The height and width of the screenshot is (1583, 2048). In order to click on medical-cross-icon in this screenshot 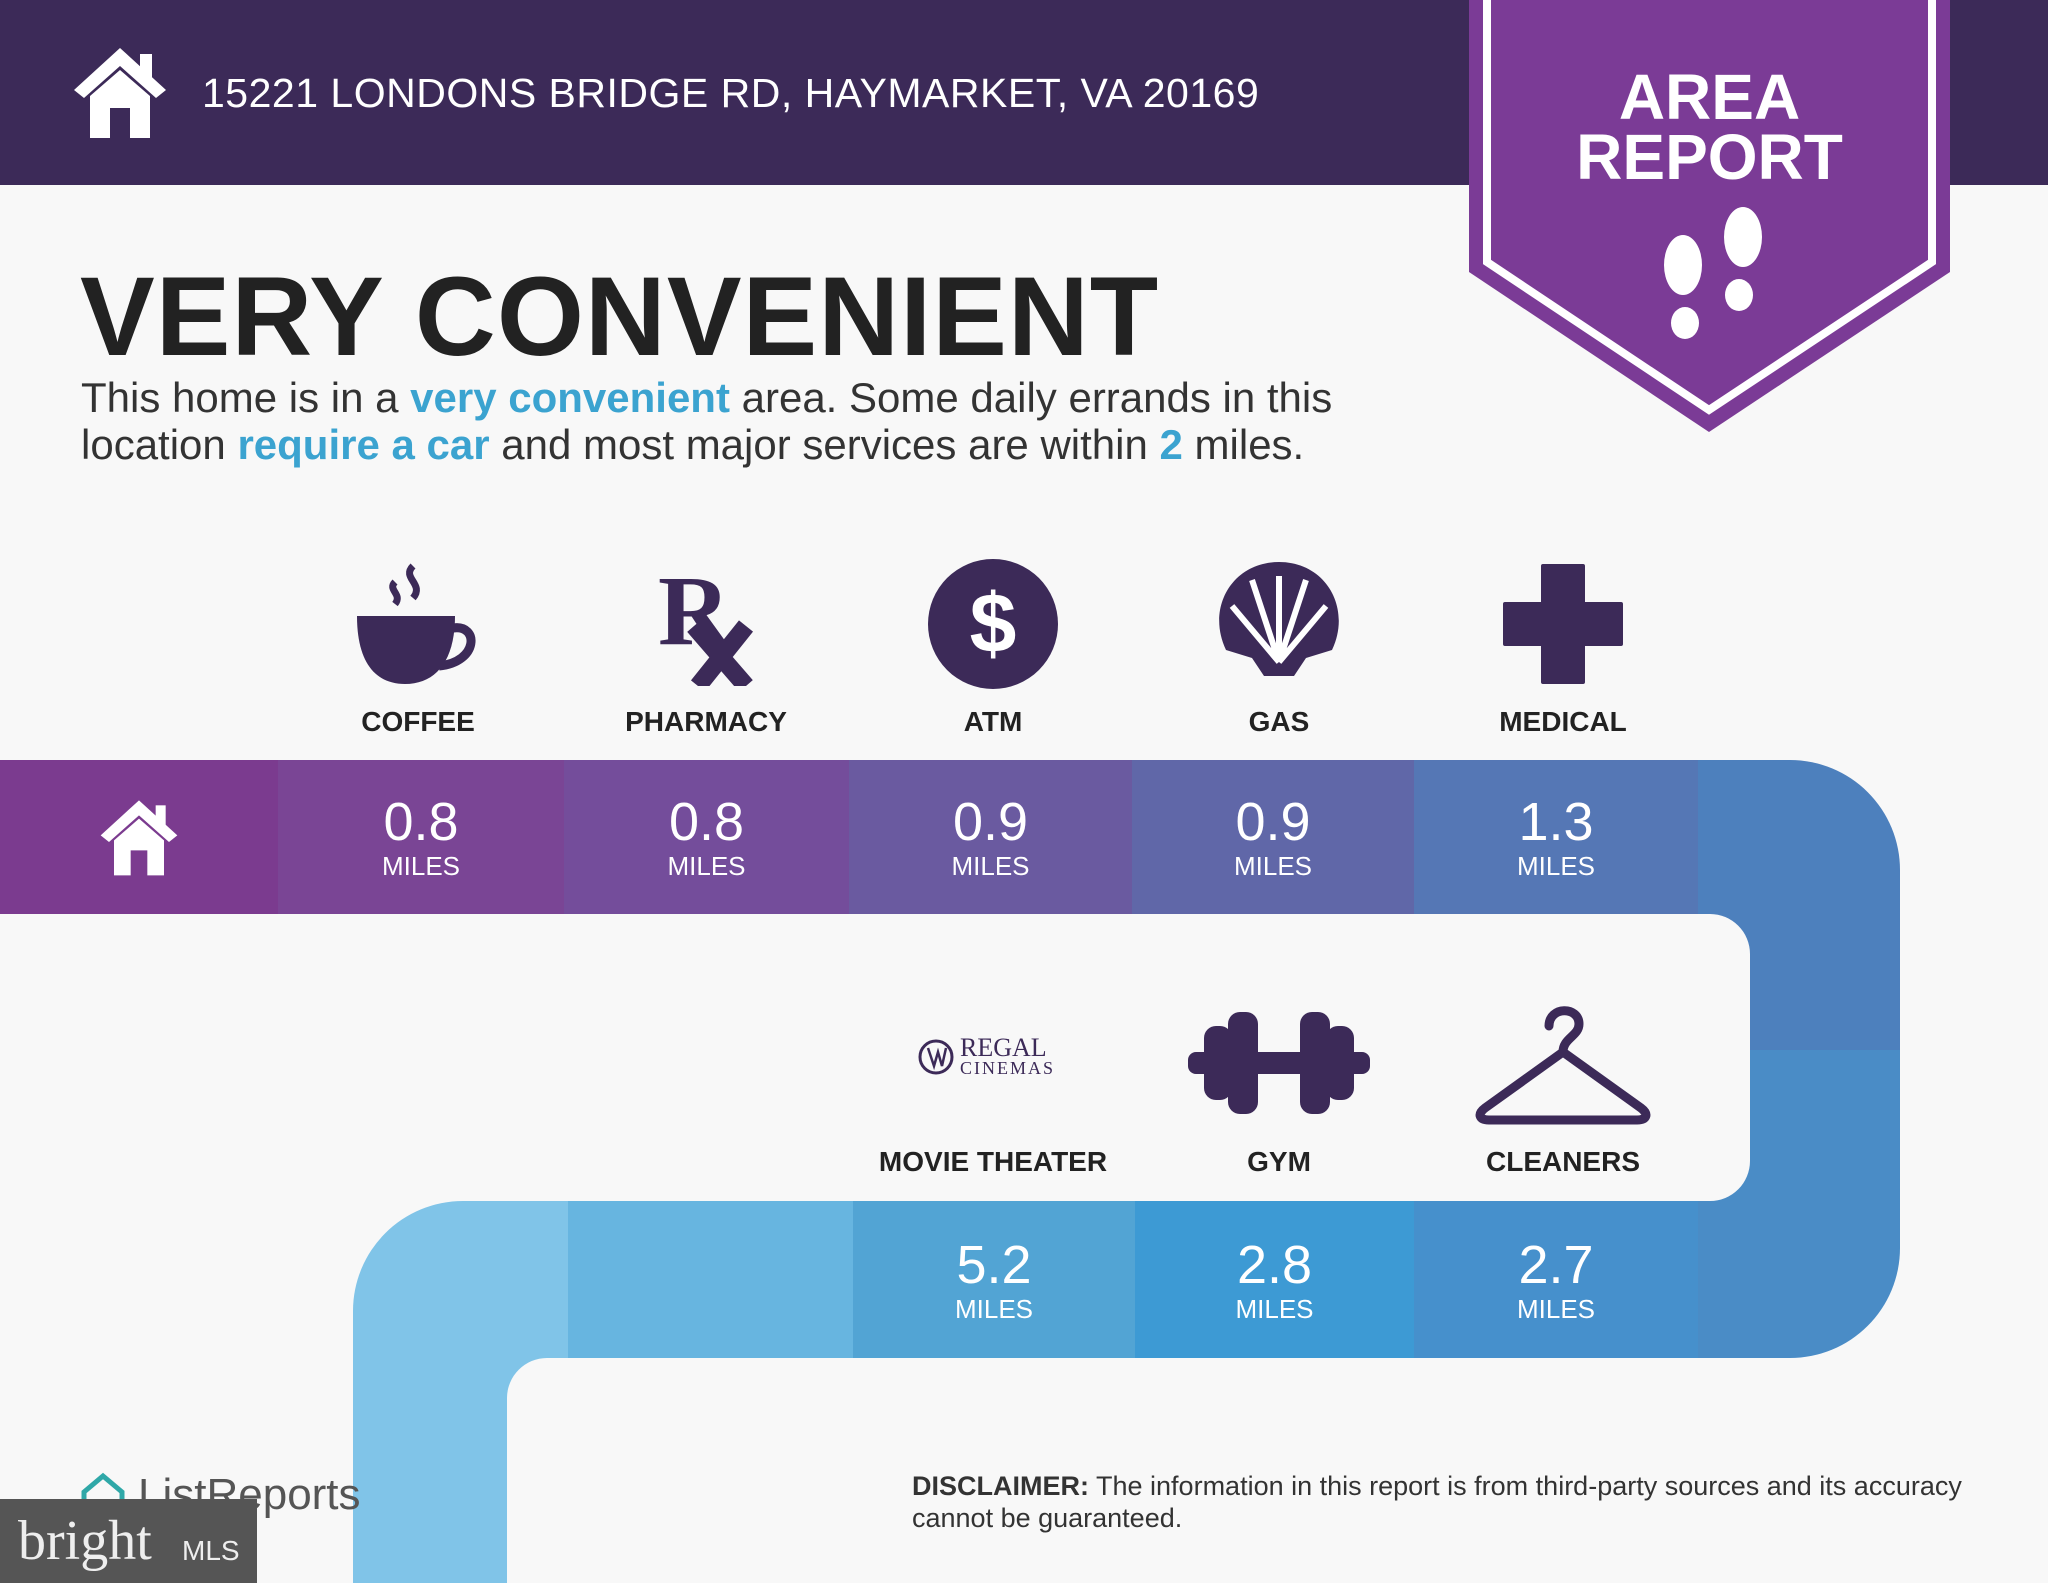, I will do `click(1563, 624)`.